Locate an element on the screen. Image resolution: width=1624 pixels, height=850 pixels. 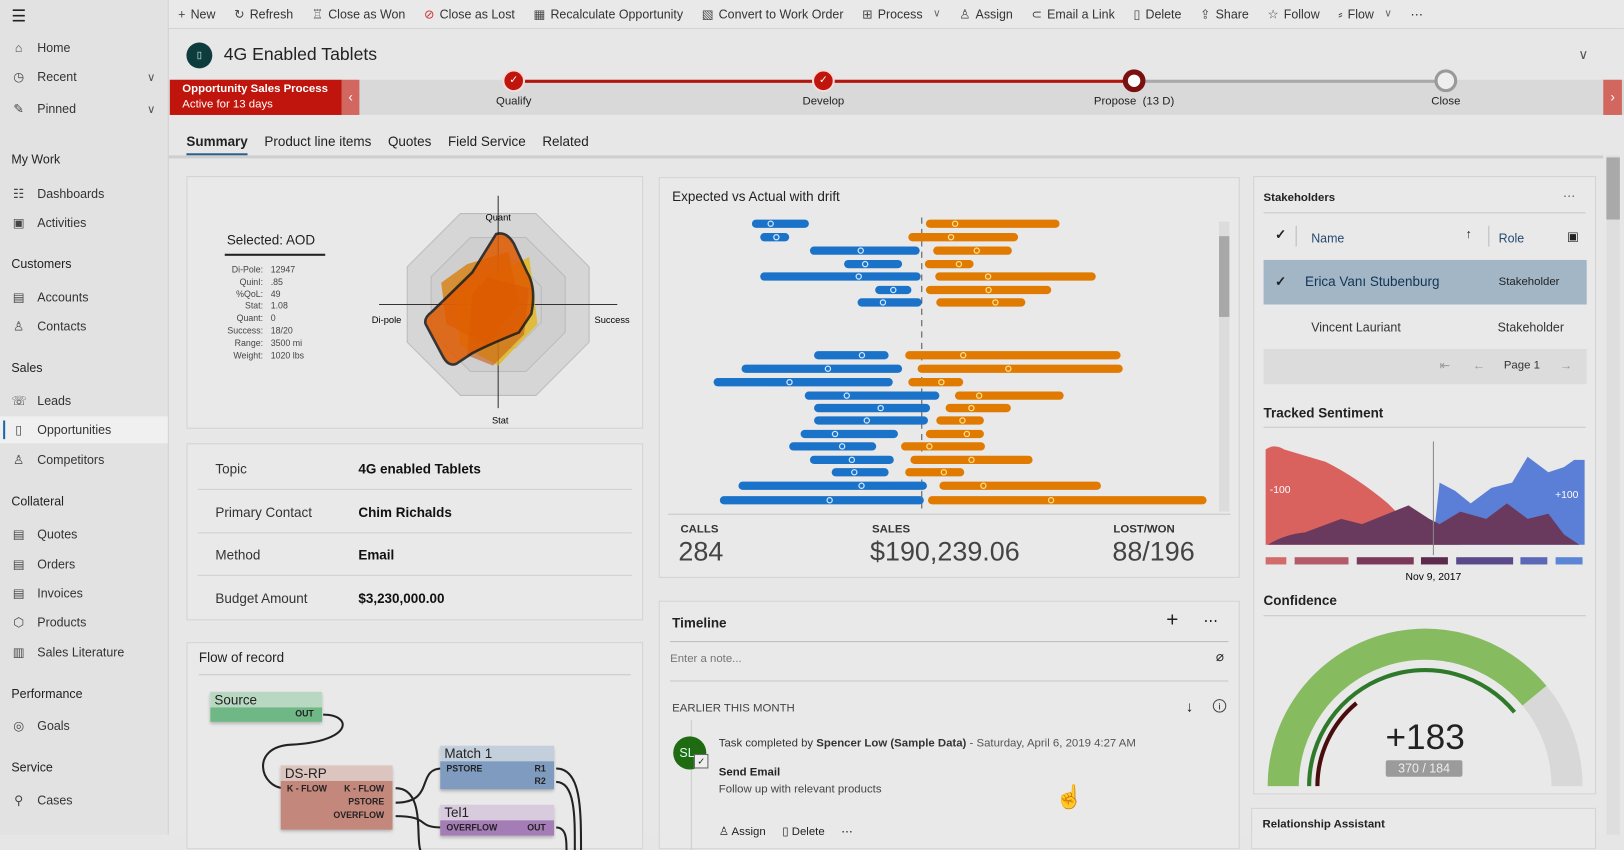
delete-button: ▯ Delete is located at coordinates (1157, 14).